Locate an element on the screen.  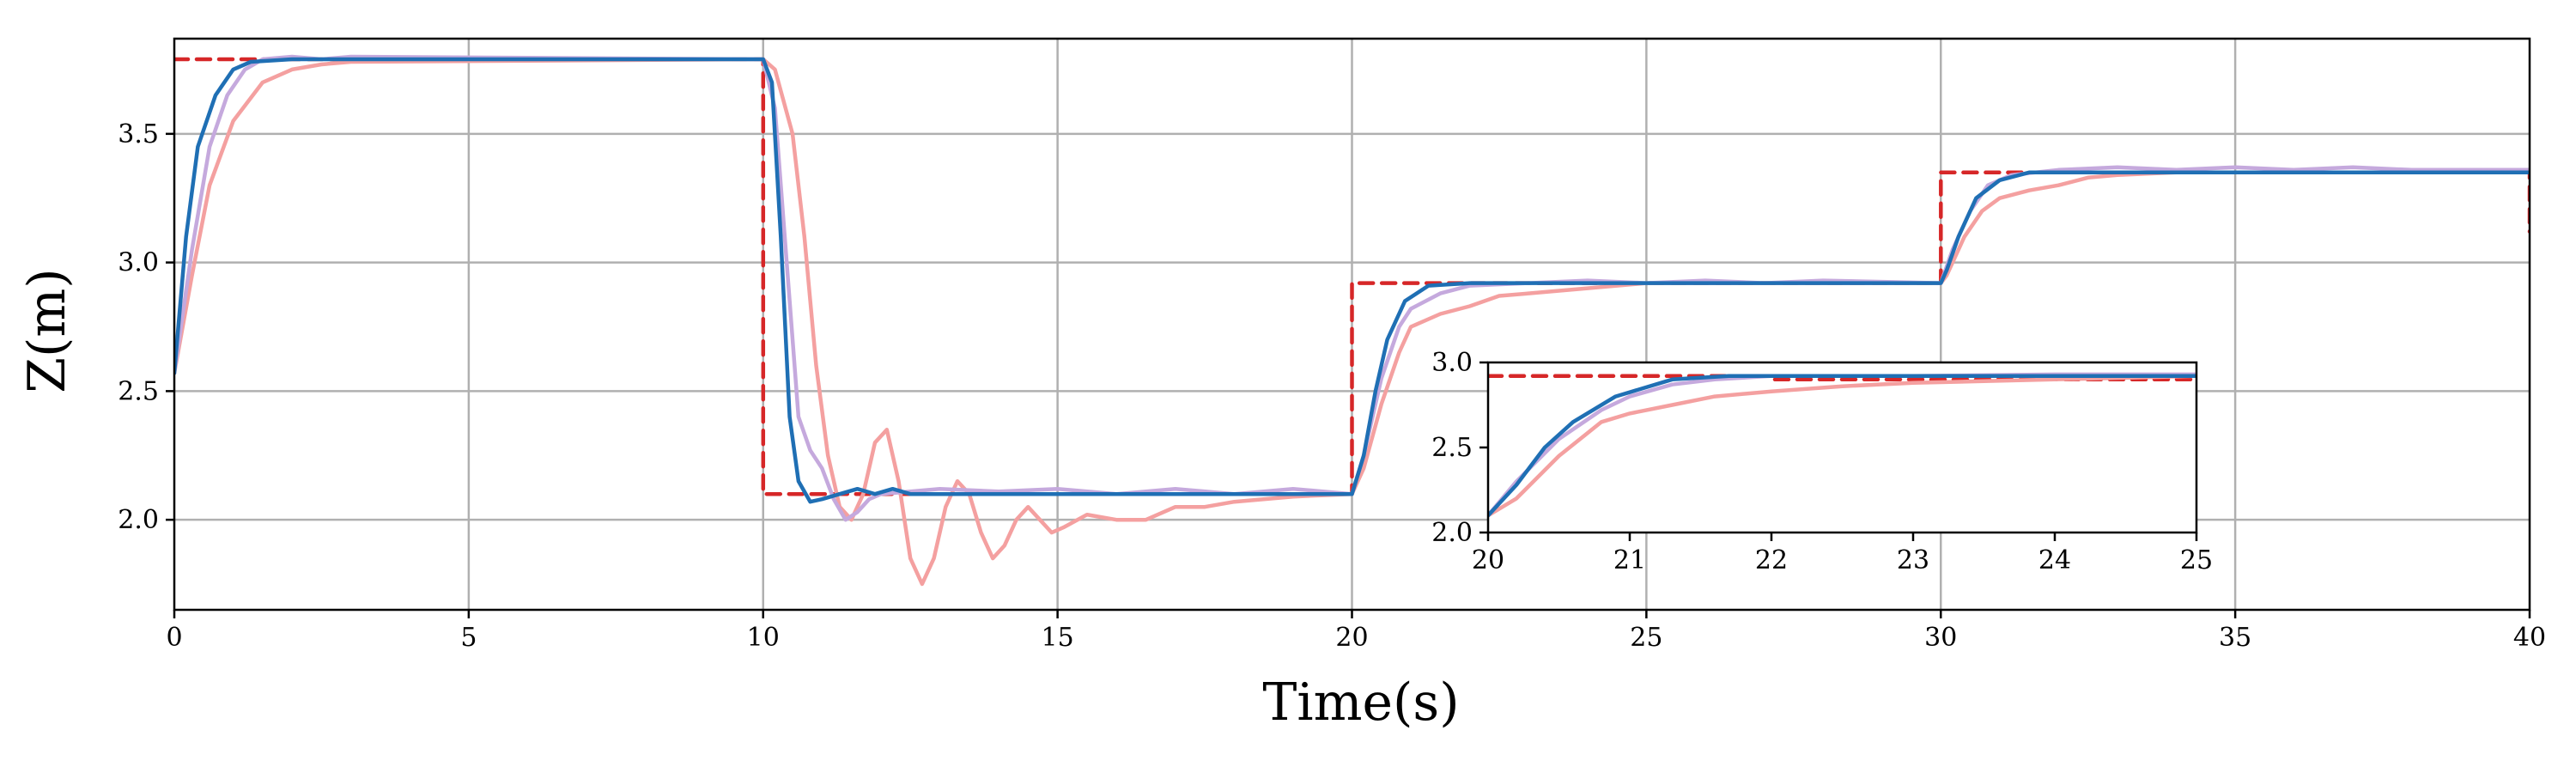
x-tick-label: 5 is located at coordinates (468, 638).